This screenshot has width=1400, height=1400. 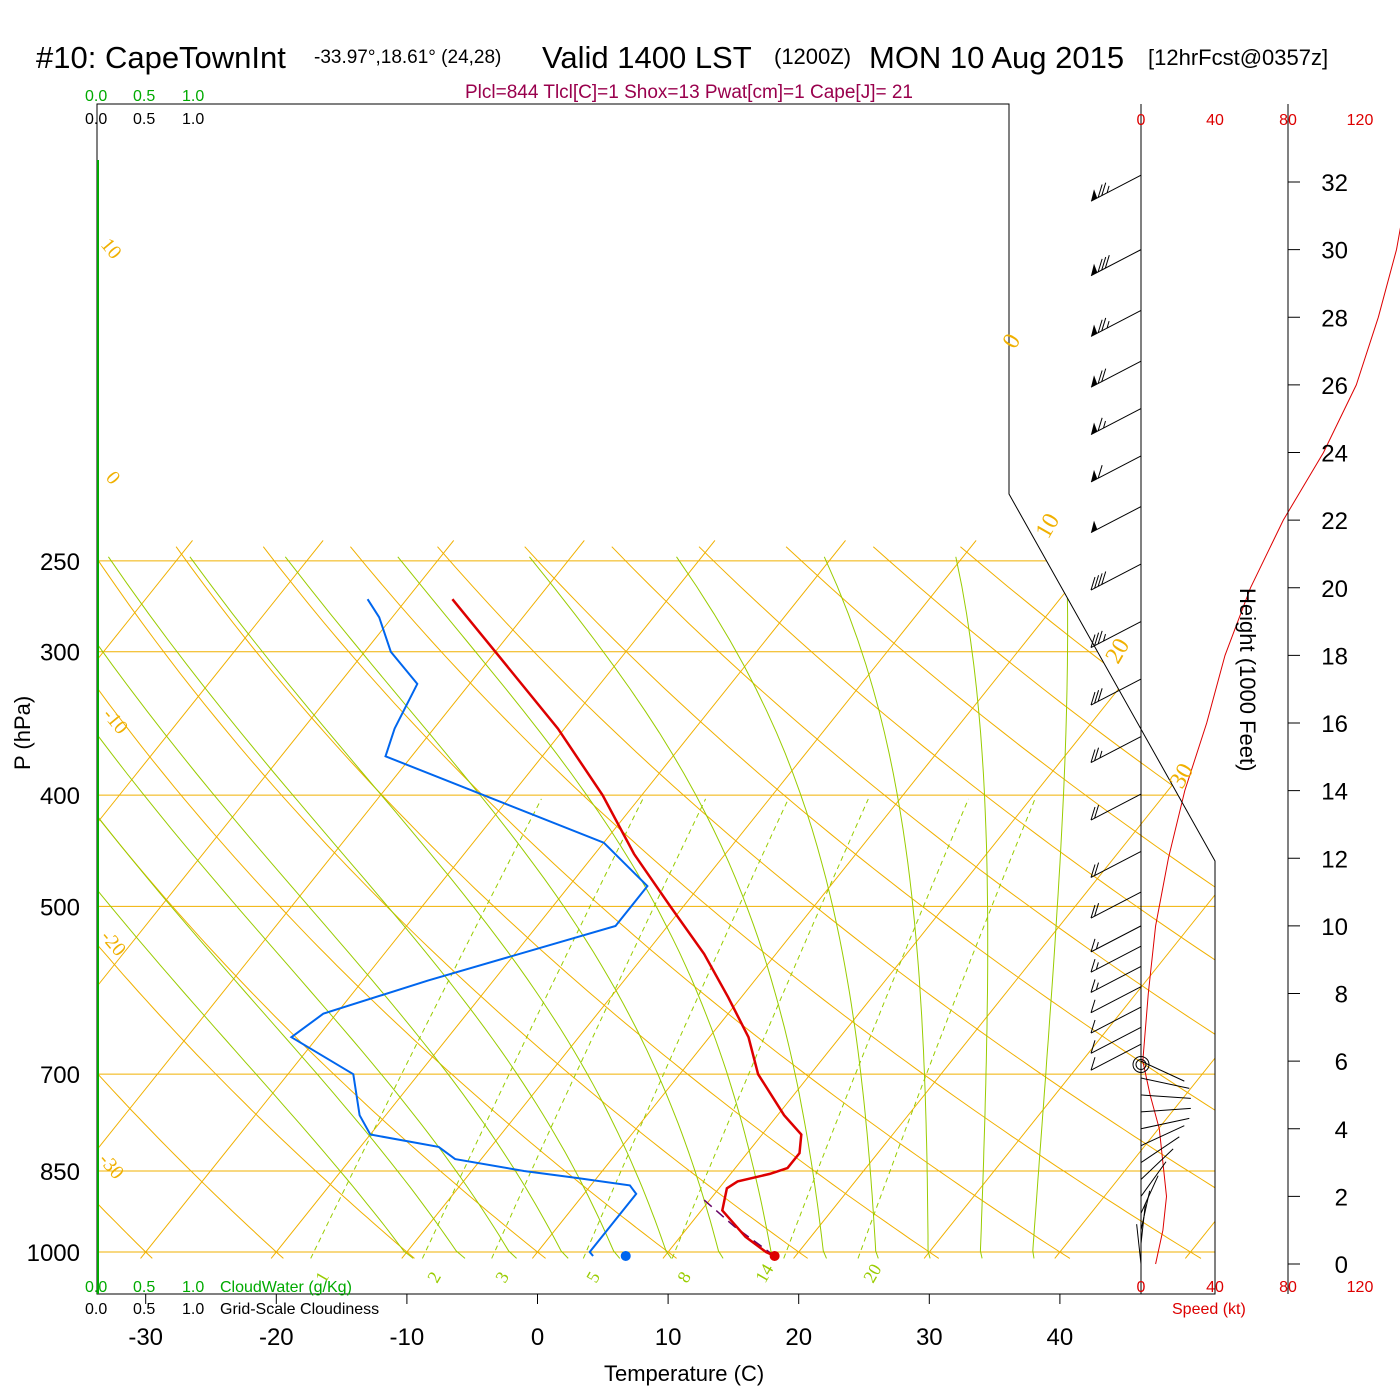 What do you see at coordinates (434, 1277) in the screenshot?
I see `mixing-ratio-label: 2` at bounding box center [434, 1277].